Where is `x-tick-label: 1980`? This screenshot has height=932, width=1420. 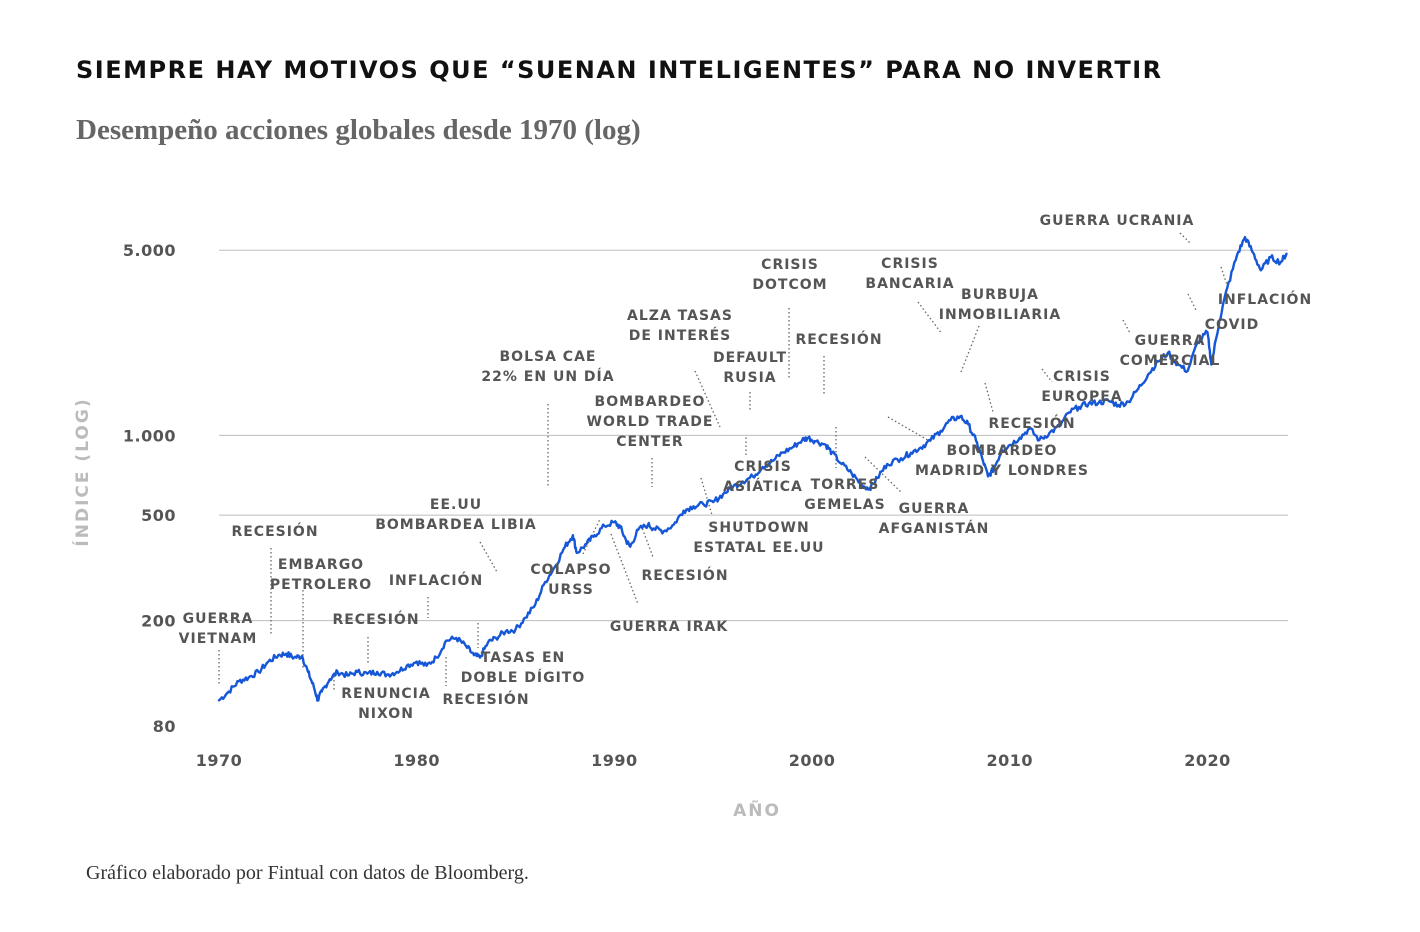
x-tick-label: 1980 is located at coordinates (416, 760).